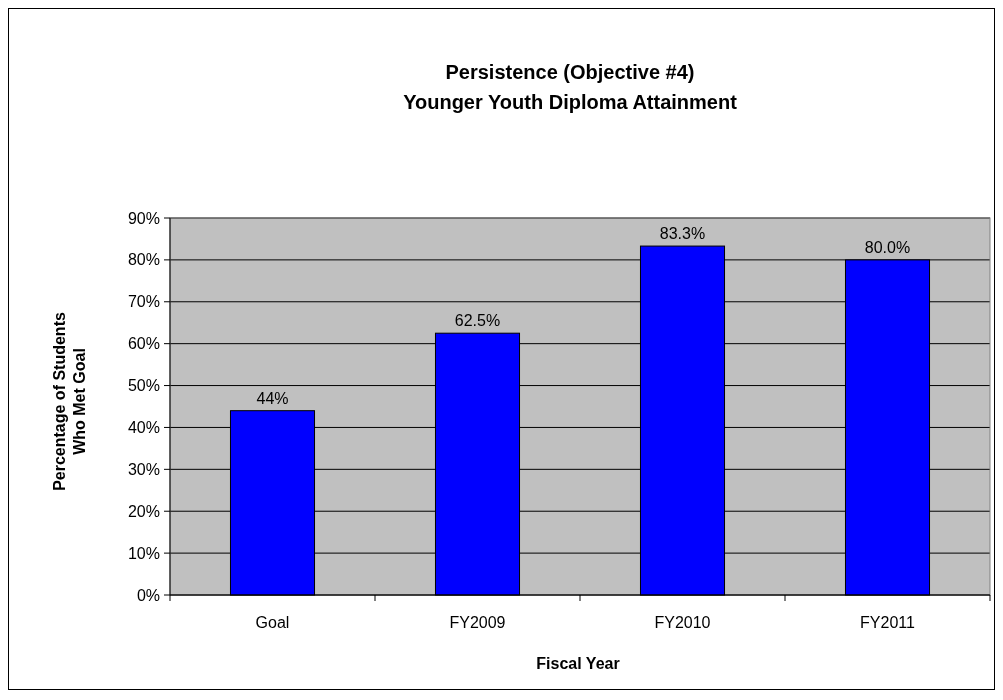  Describe the element at coordinates (888, 622) in the screenshot. I see `x-tick-label: FY2011` at that location.